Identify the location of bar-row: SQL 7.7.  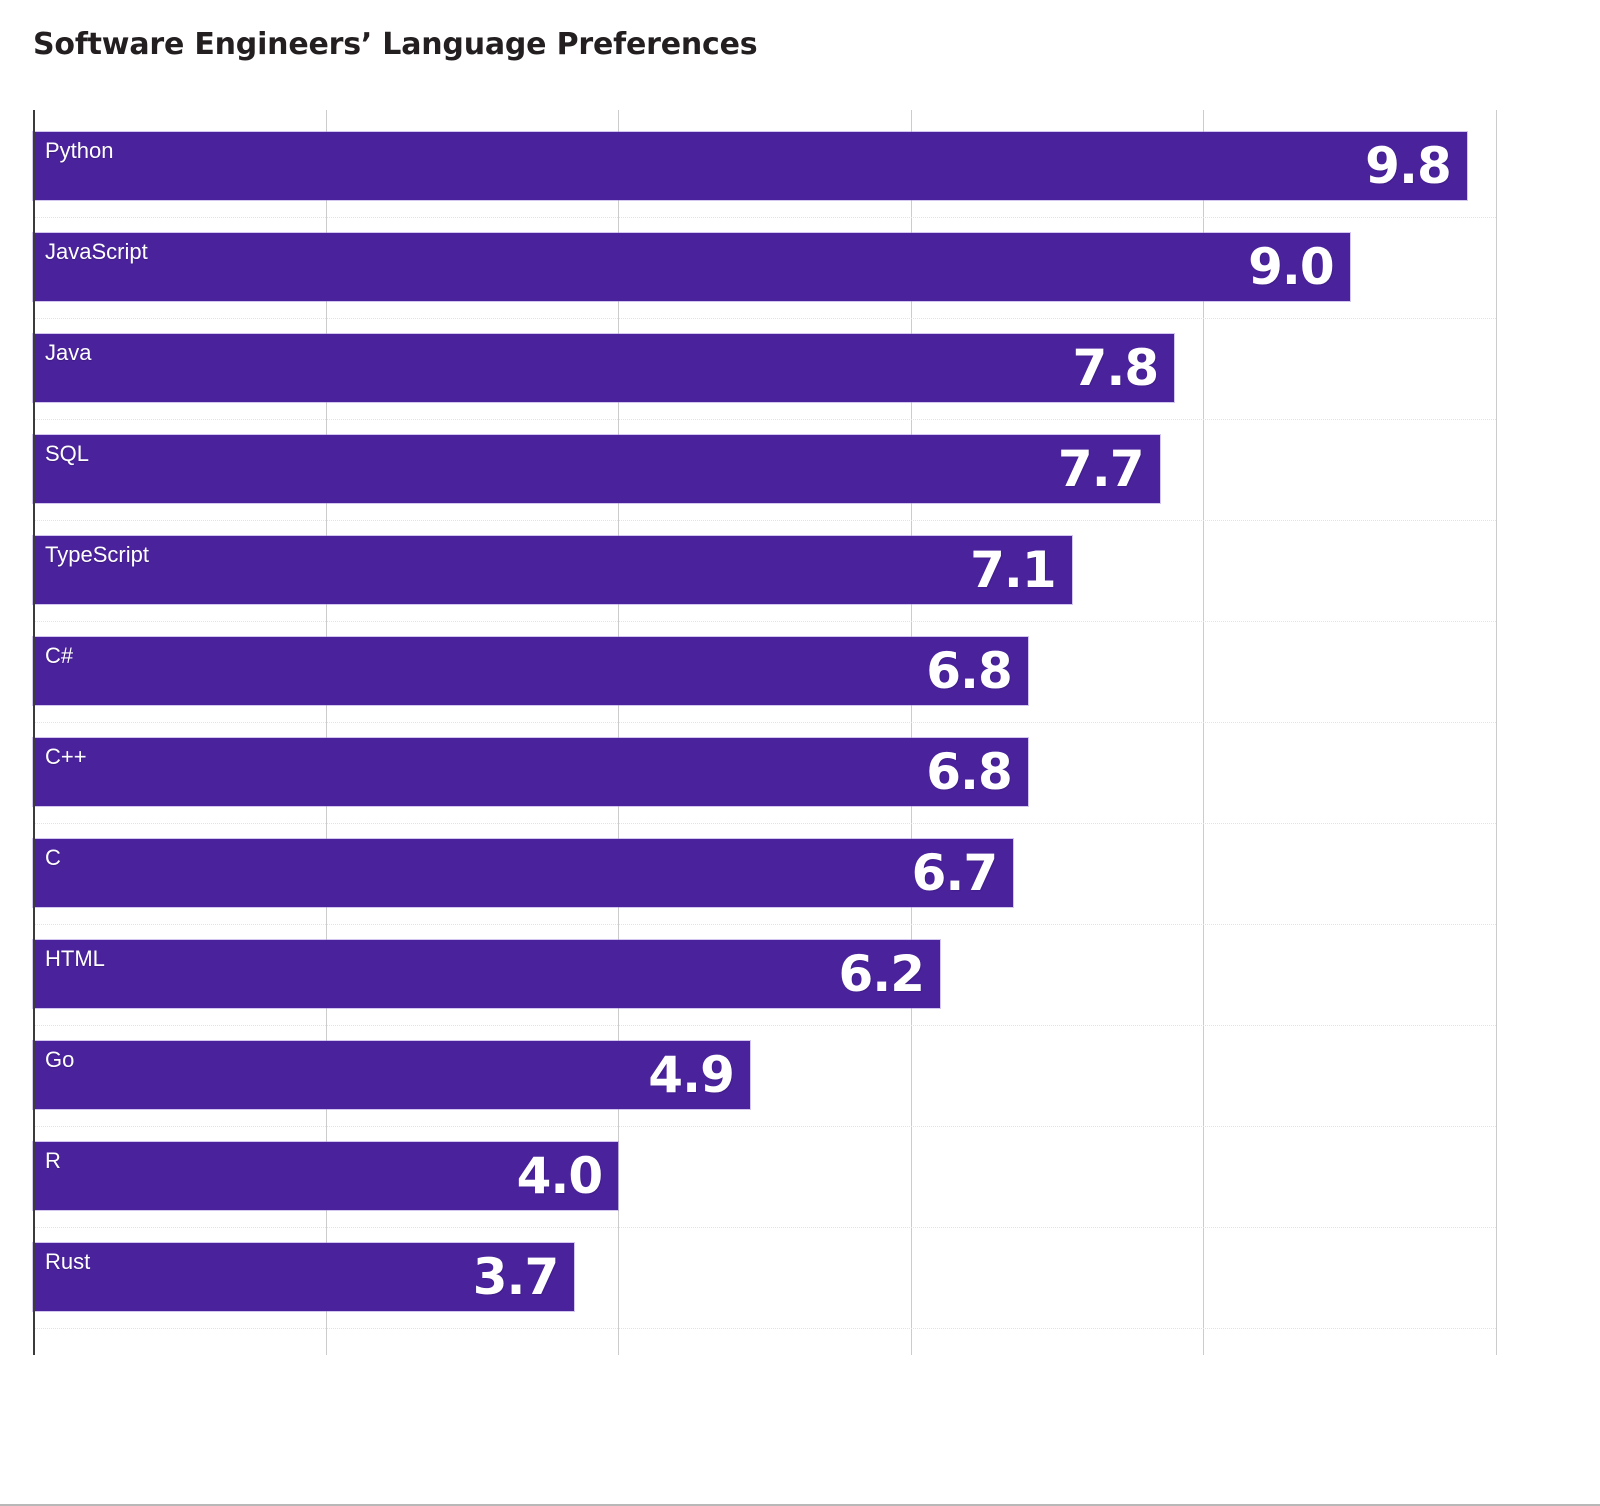
(764, 469).